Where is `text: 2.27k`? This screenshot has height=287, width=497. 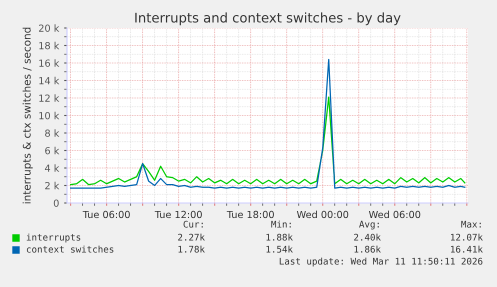
text: 2.27k is located at coordinates (191, 237).